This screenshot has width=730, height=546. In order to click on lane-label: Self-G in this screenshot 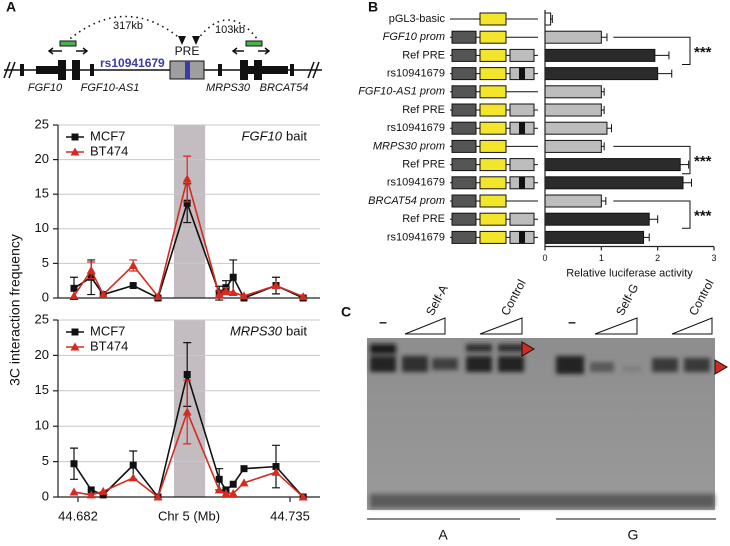, I will do `click(627, 299)`.